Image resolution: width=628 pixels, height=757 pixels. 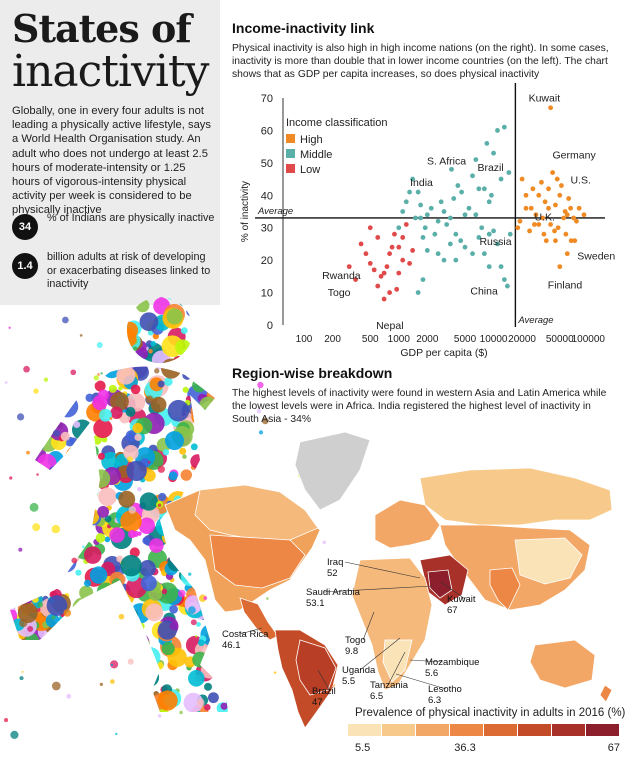 I want to click on x-tick-label: 100000, so click(x=589, y=339).